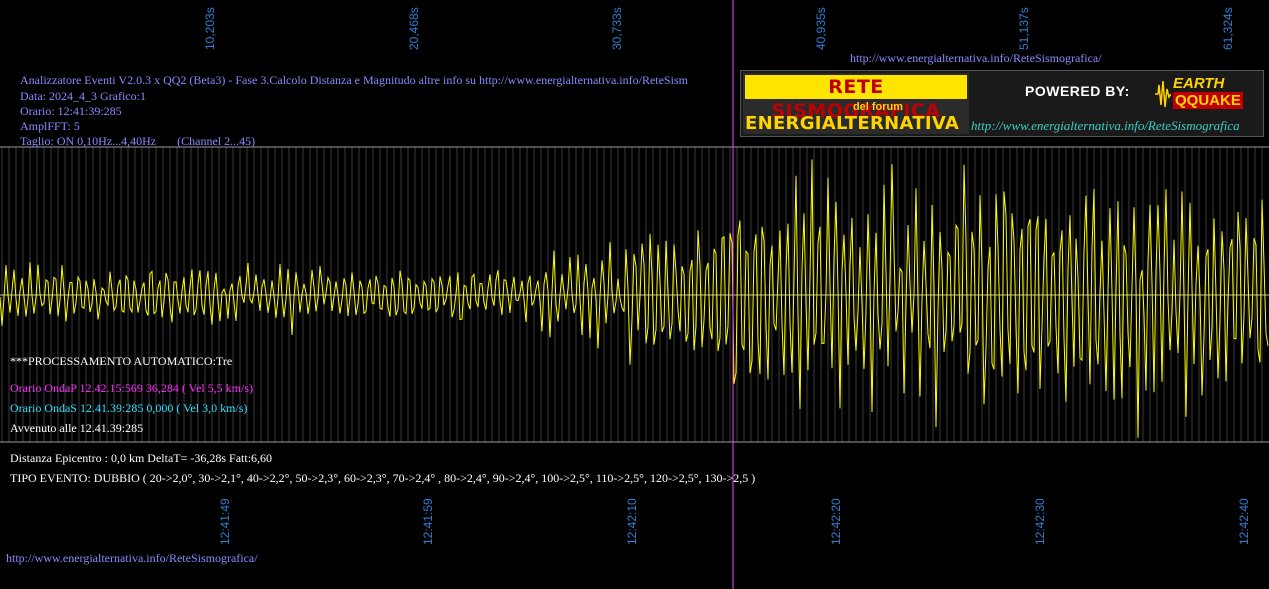 Image resolution: width=1269 pixels, height=589 pixels. Describe the element at coordinates (50, 126) in the screenshot. I see `ampl-fft-label: AmplFFT: 5` at that location.